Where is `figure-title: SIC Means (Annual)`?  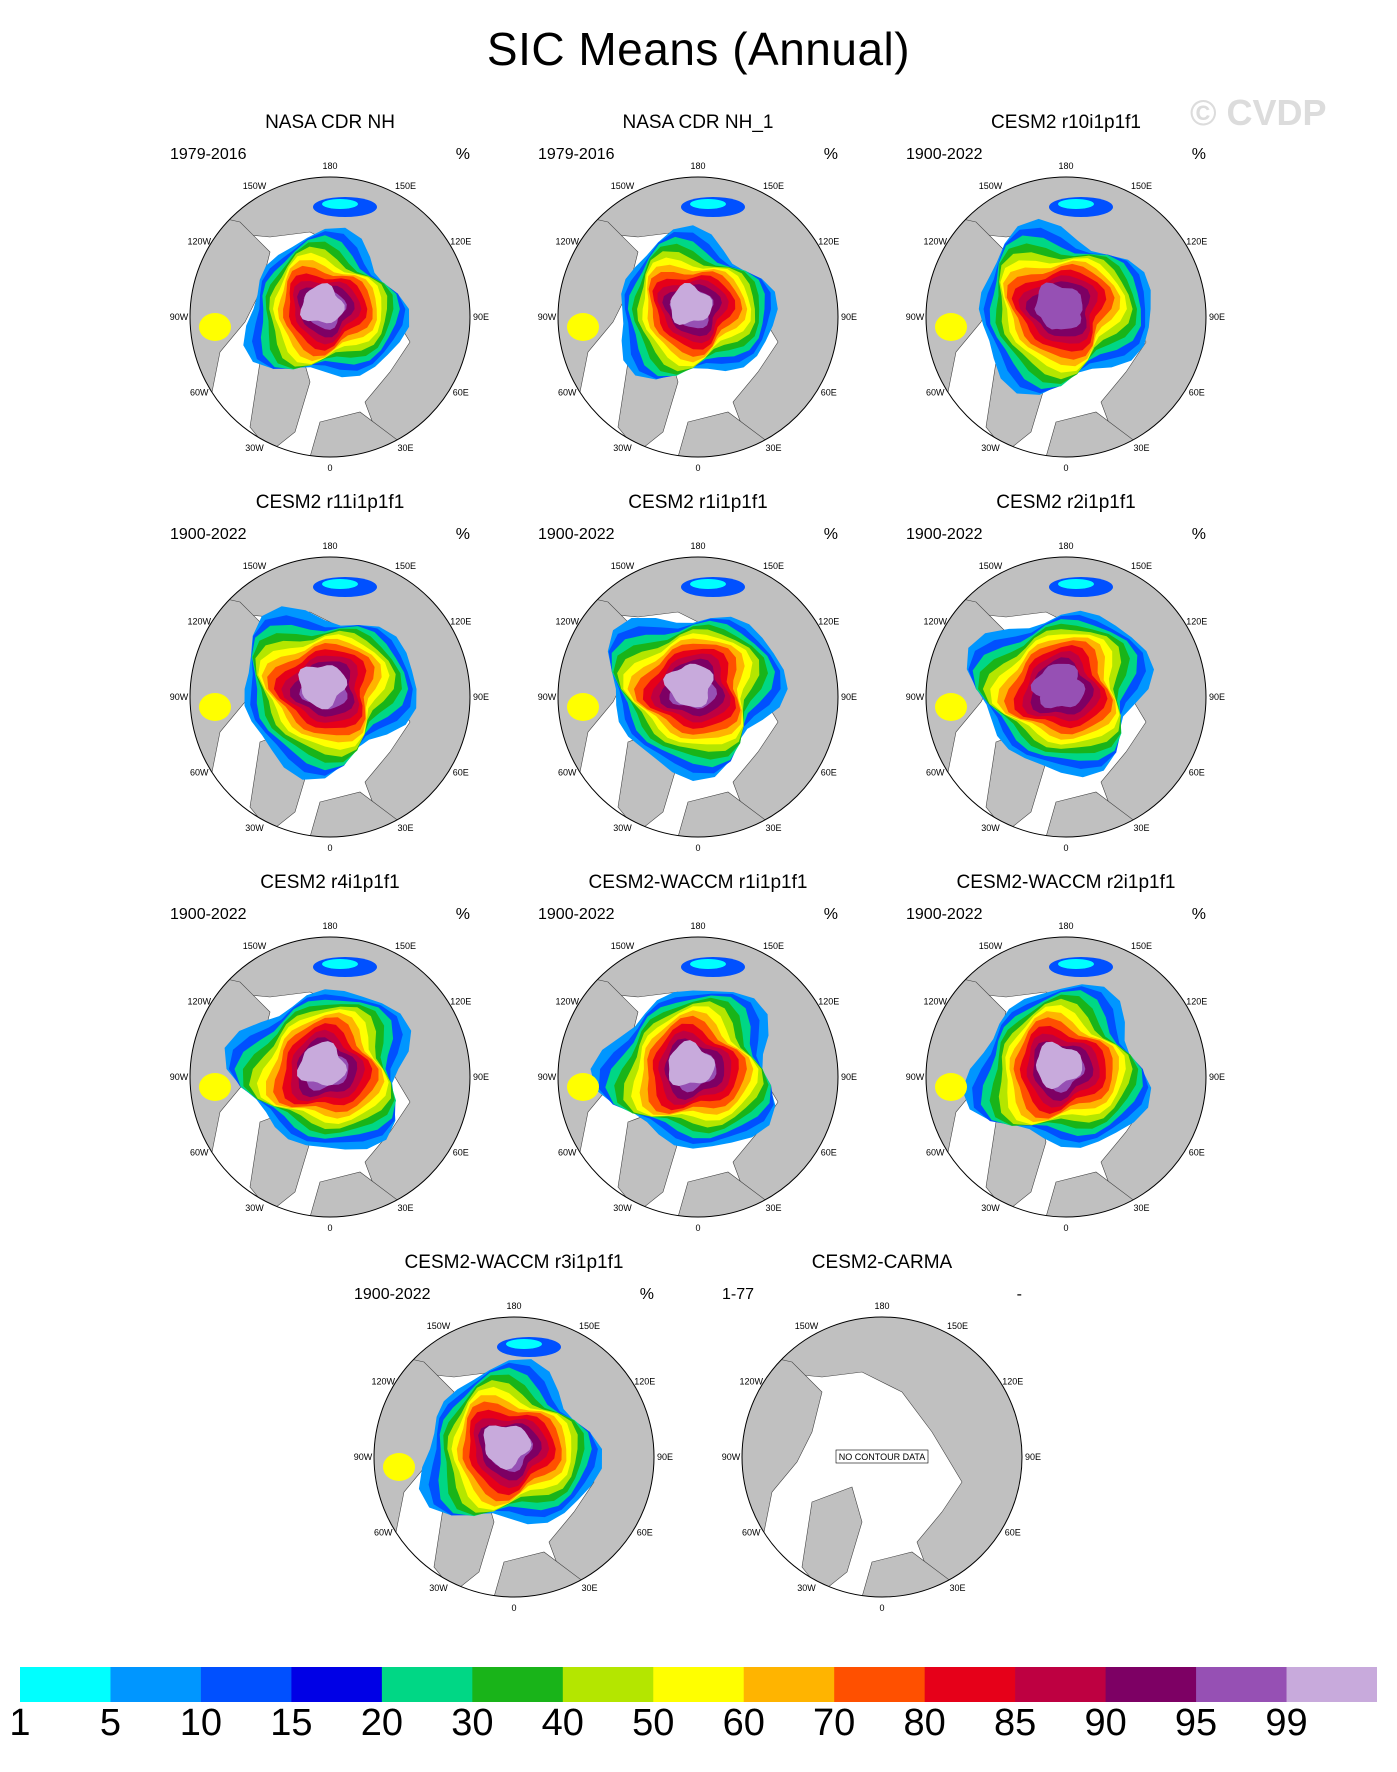
figure-title: SIC Means (Annual) is located at coordinates (698, 49).